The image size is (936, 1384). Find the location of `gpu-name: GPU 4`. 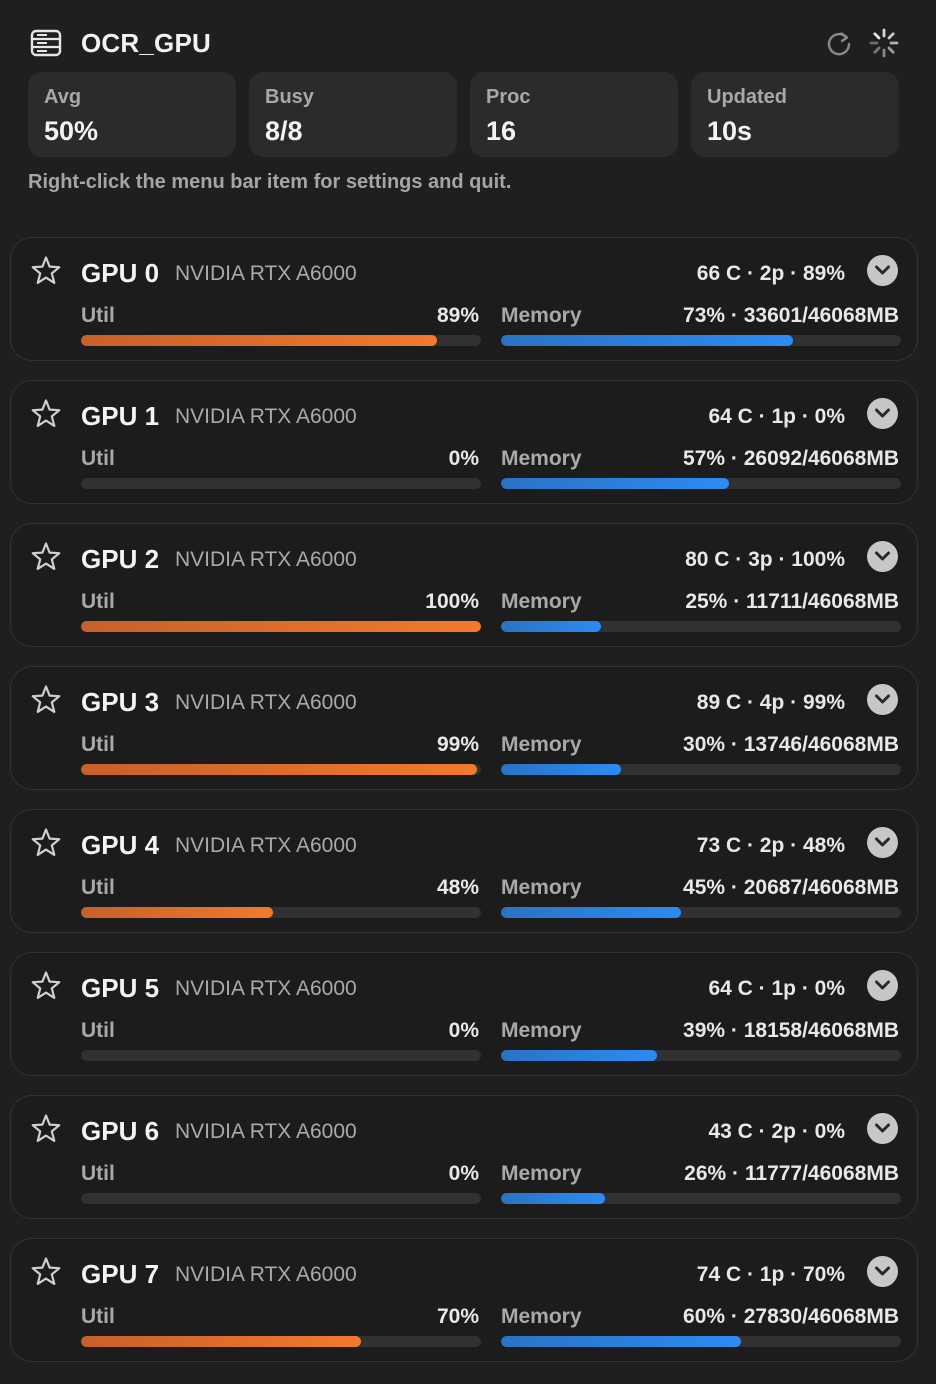

gpu-name: GPU 4 is located at coordinates (120, 845).